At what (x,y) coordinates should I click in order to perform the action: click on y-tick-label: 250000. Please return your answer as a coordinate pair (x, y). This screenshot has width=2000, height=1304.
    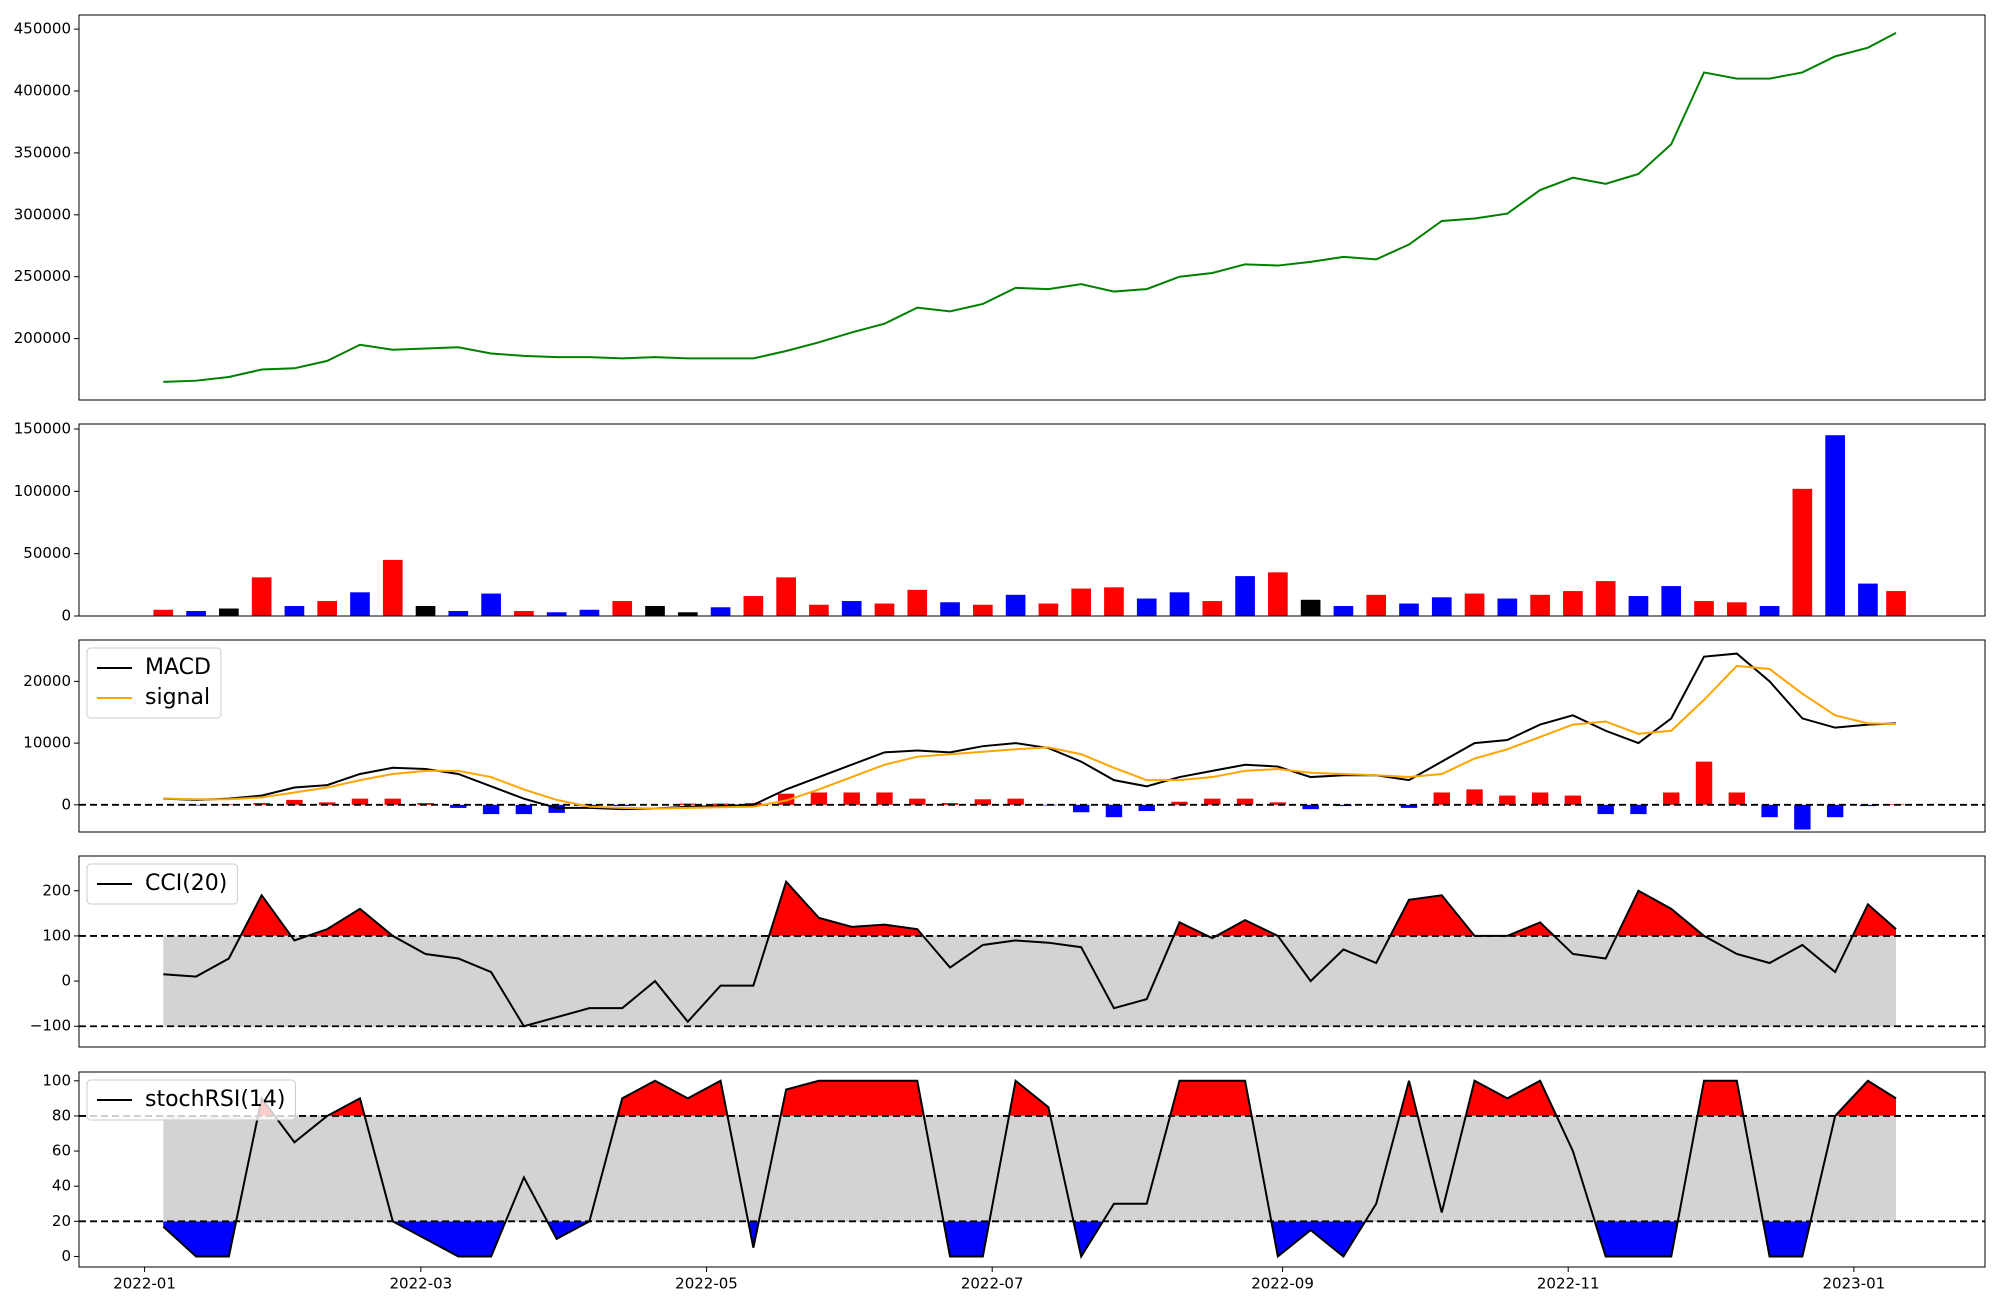
    Looking at the image, I should click on (42, 276).